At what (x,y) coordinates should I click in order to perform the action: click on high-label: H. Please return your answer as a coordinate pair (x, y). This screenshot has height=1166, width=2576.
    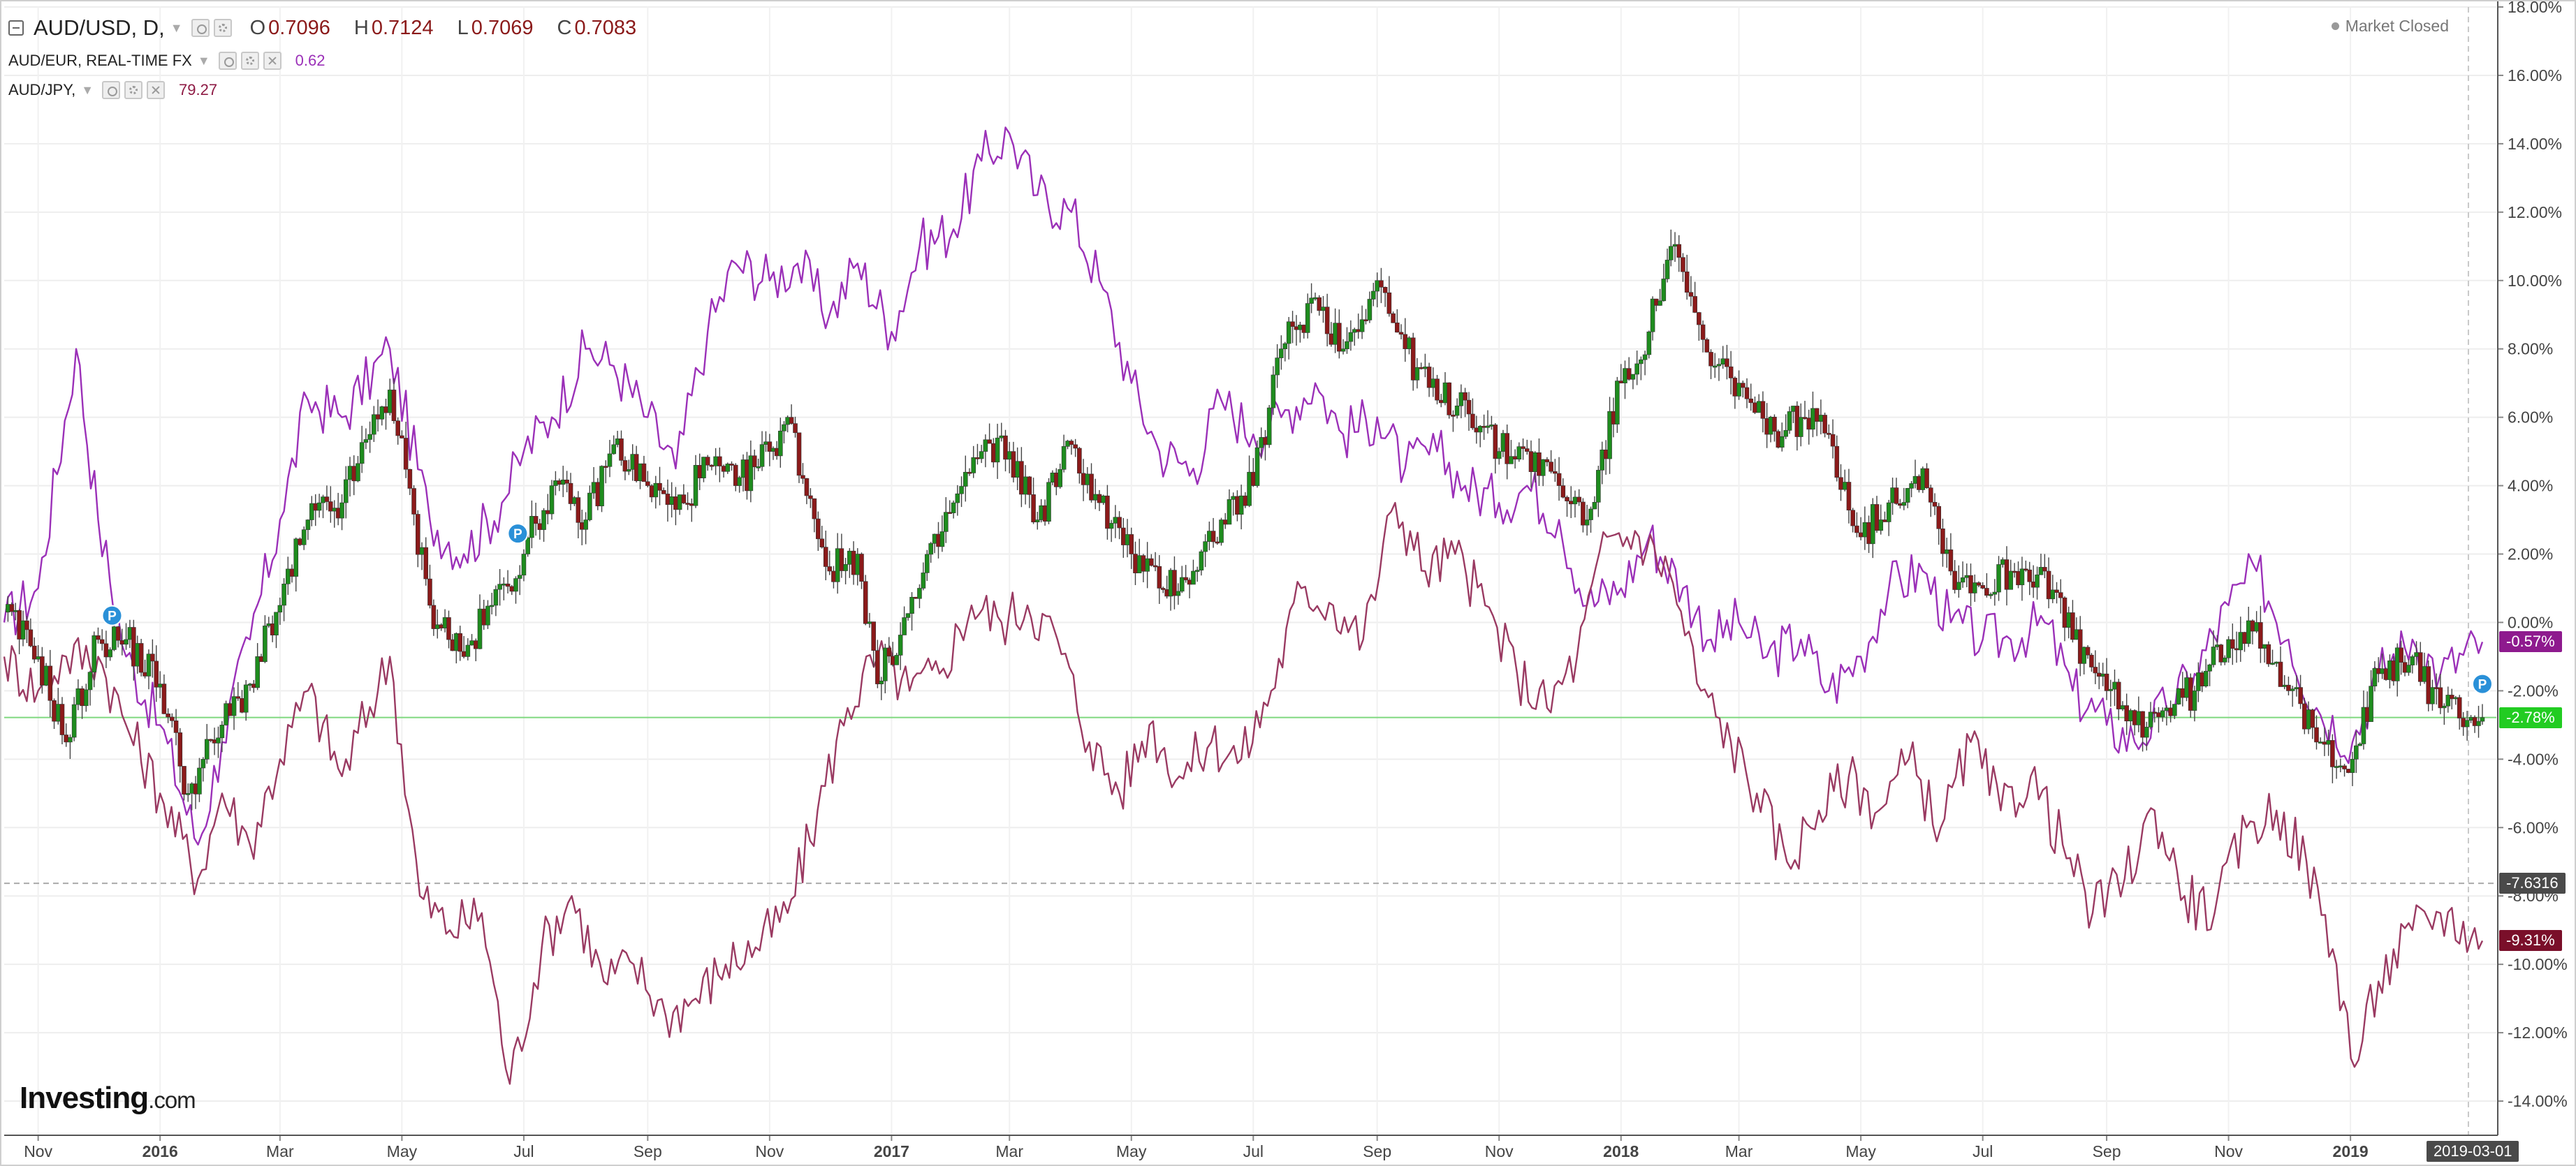
    Looking at the image, I should click on (361, 27).